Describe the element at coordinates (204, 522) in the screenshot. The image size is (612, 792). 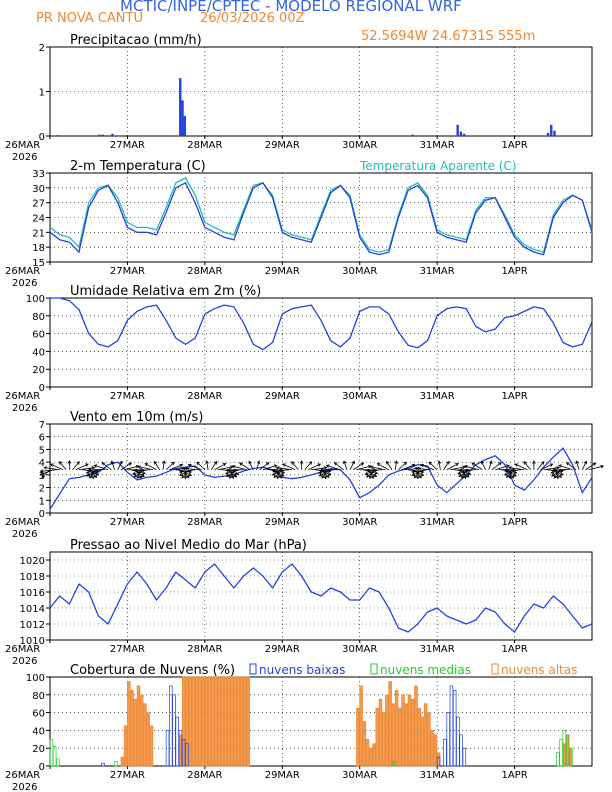
I see `wind-xtick-label: 28MAR` at that location.